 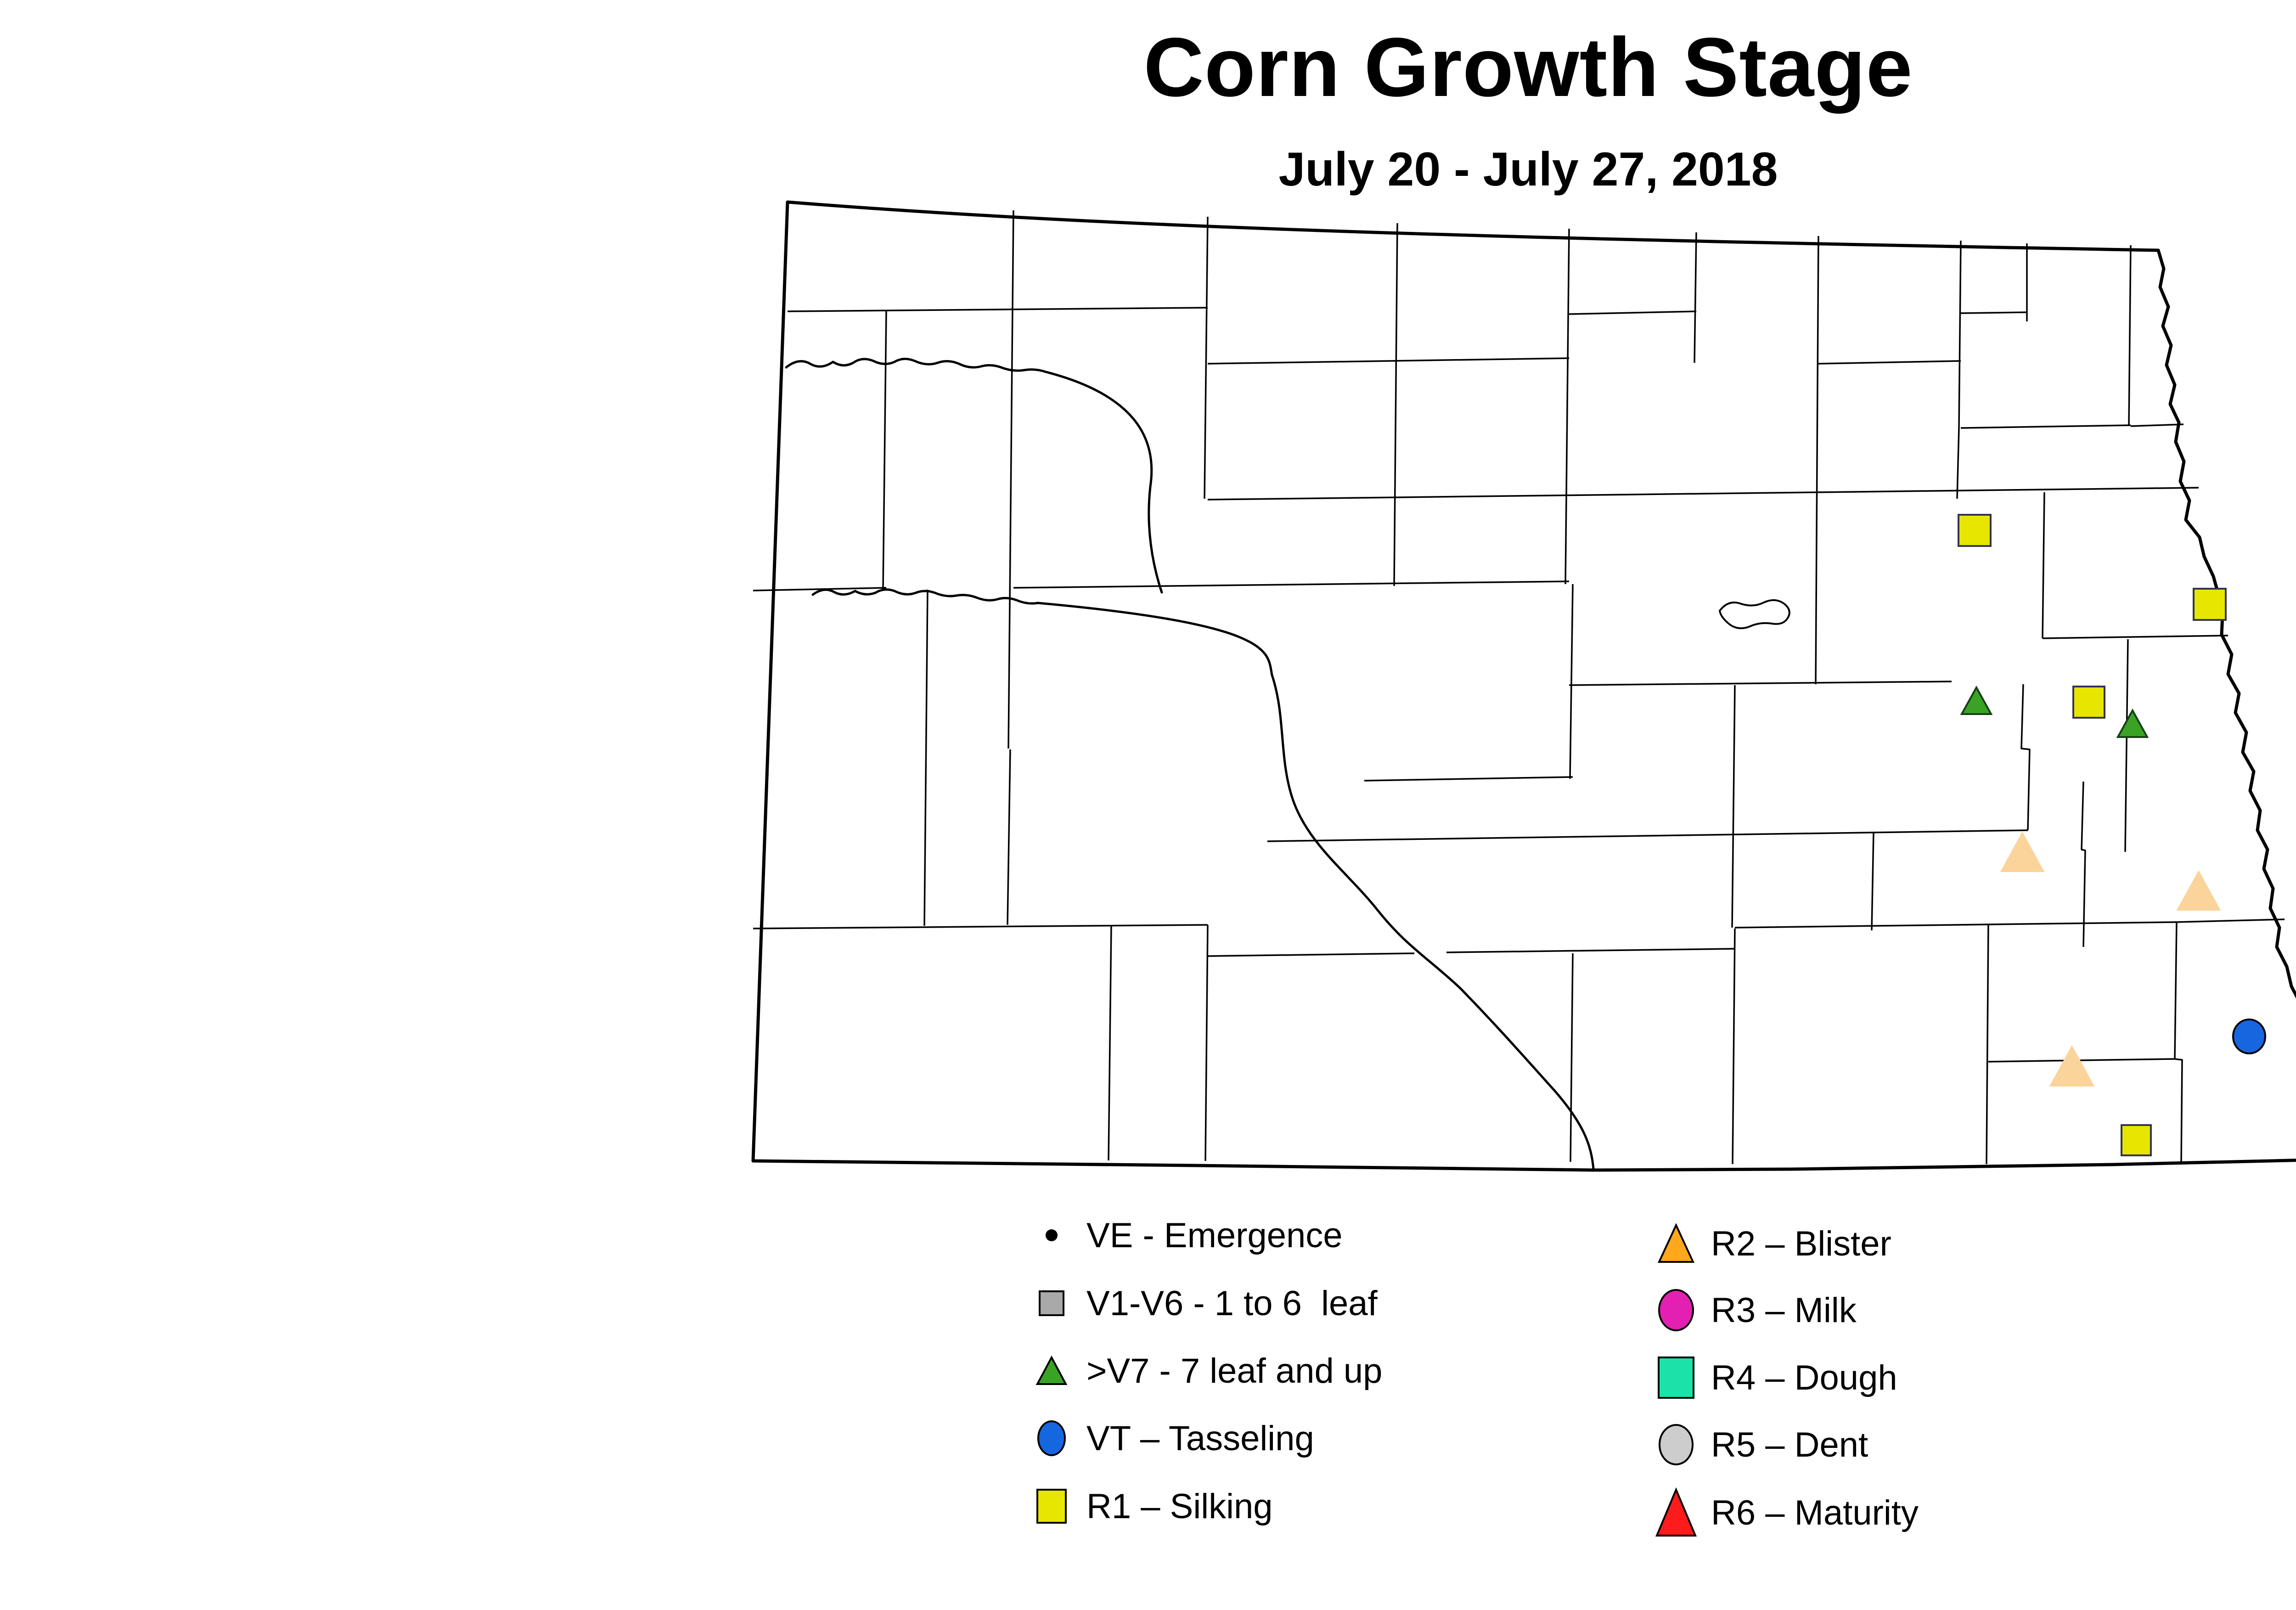 What do you see at coordinates (1784, 1310) in the screenshot?
I see `legend-item-label: R3 – Milk` at bounding box center [1784, 1310].